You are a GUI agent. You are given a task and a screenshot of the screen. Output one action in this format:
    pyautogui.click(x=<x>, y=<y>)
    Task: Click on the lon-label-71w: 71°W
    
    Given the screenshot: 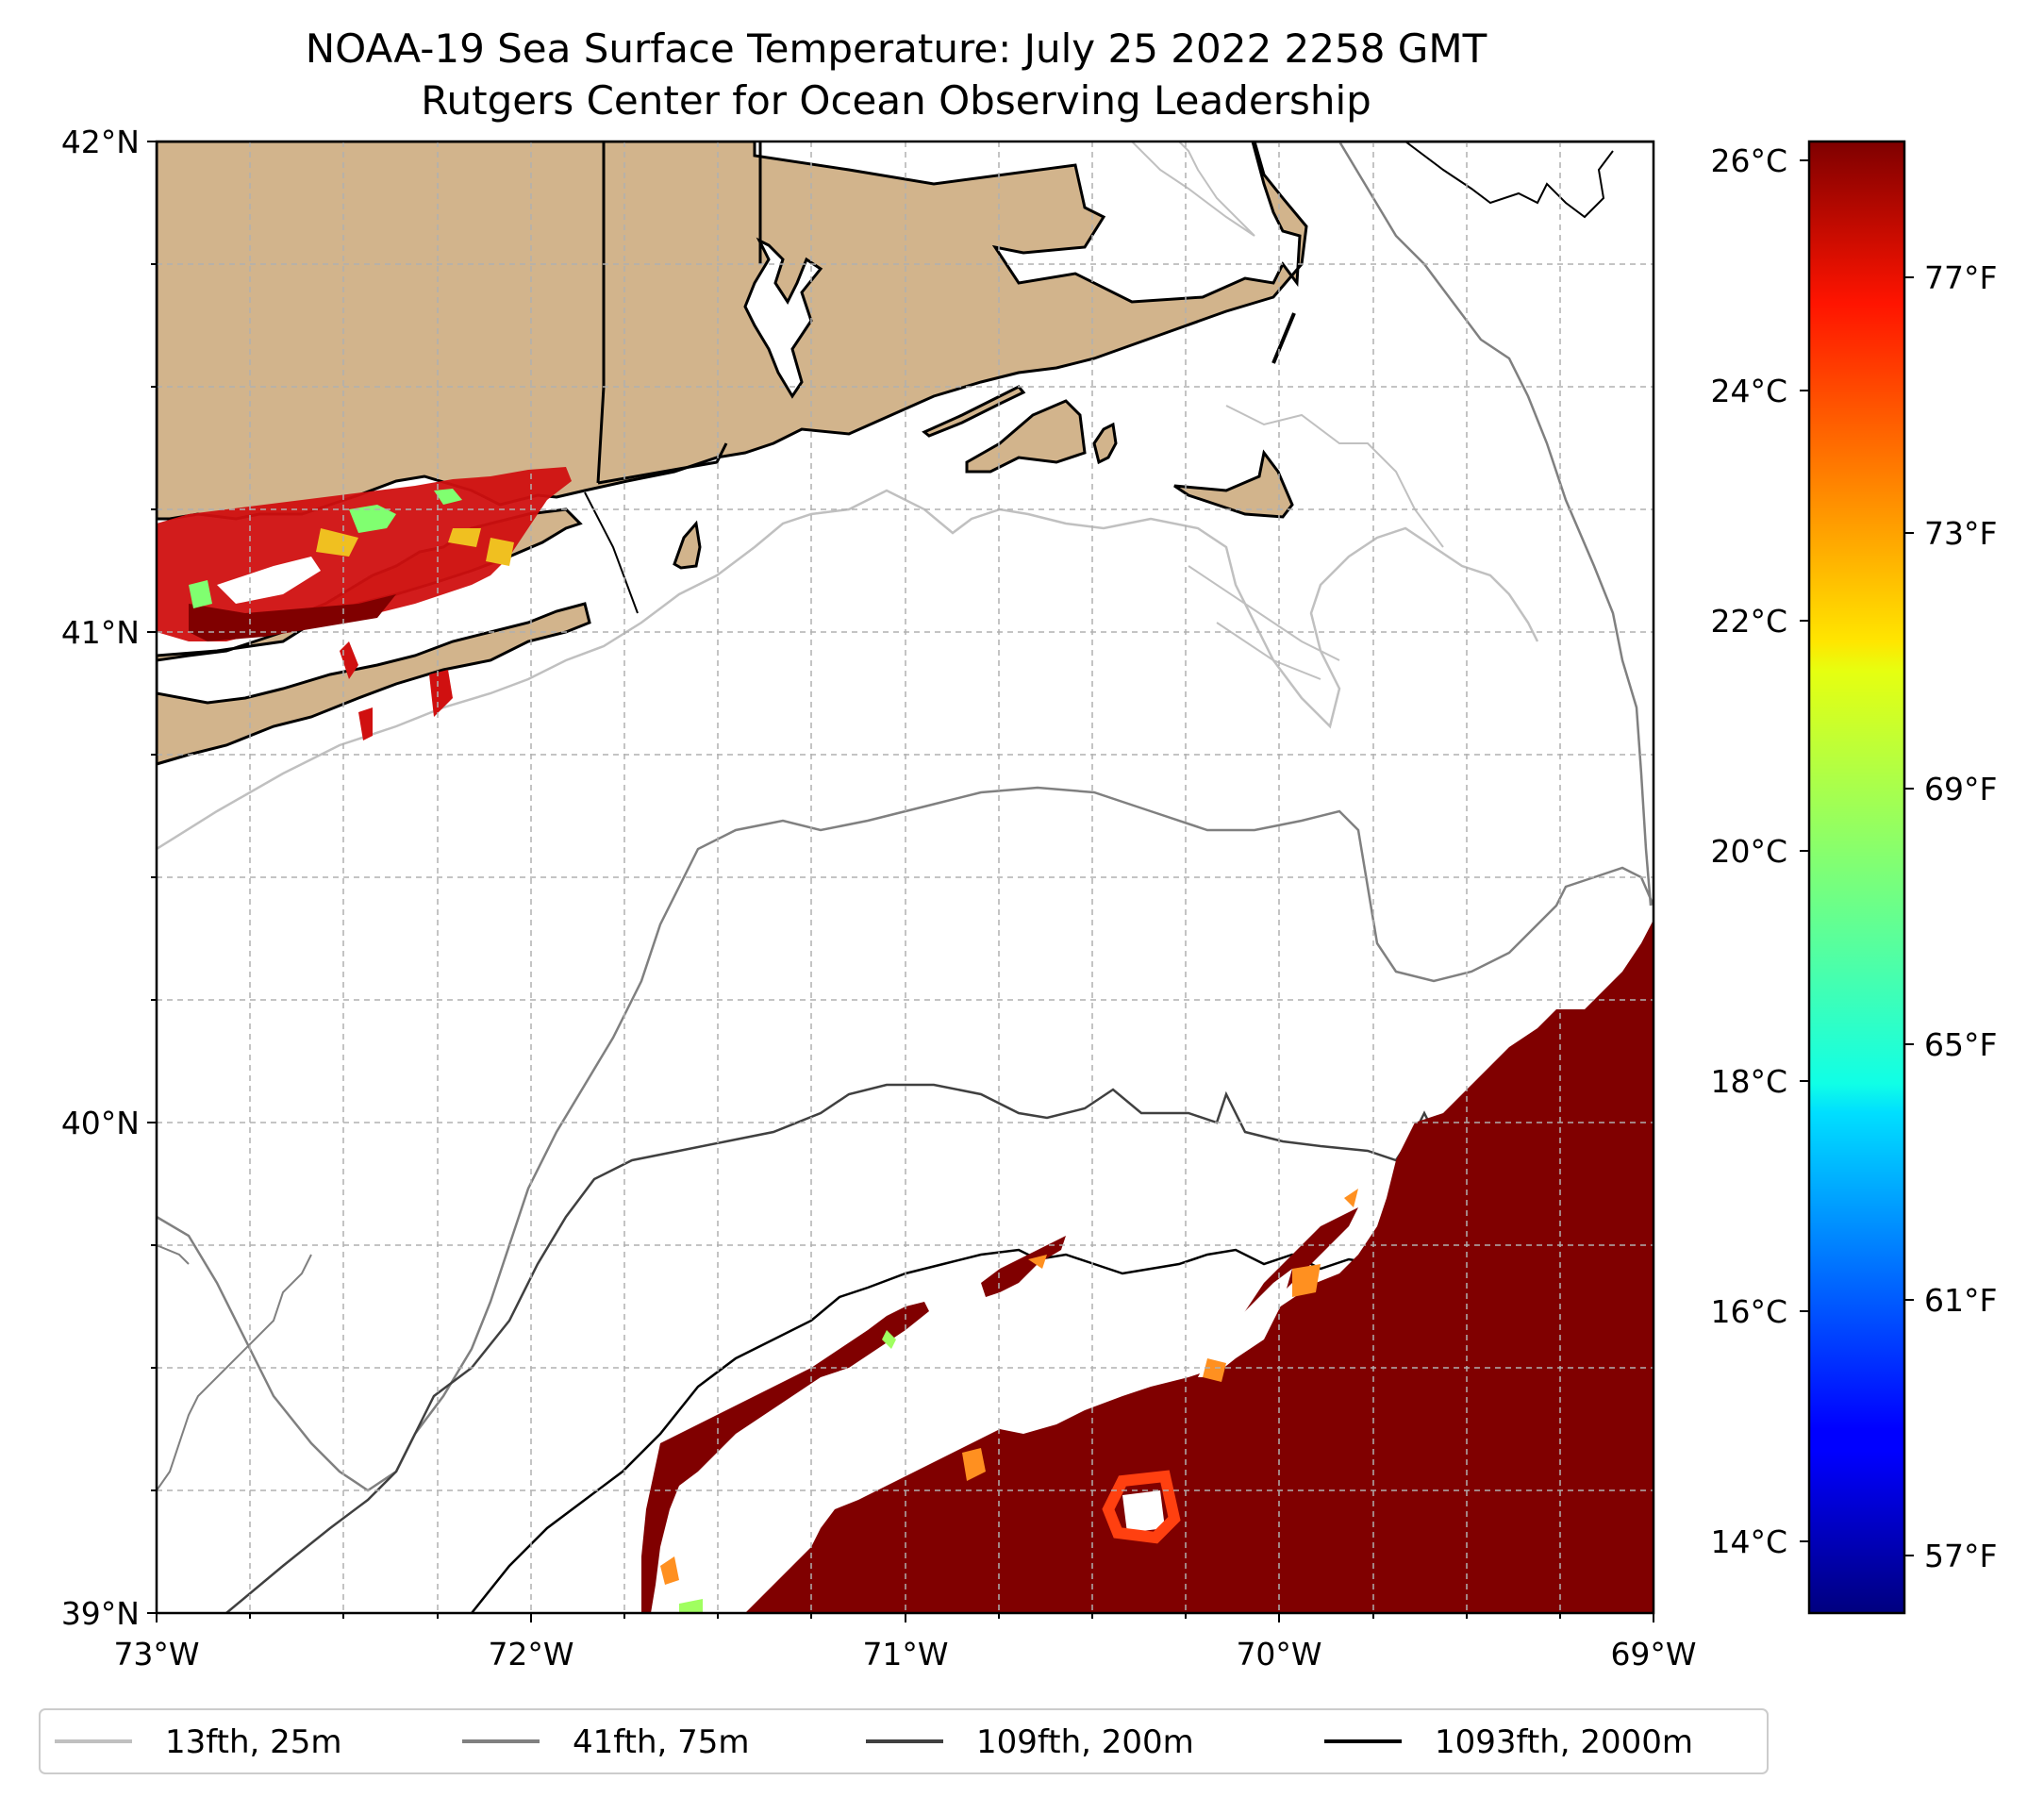 What is the action you would take?
    pyautogui.click(x=905, y=1654)
    